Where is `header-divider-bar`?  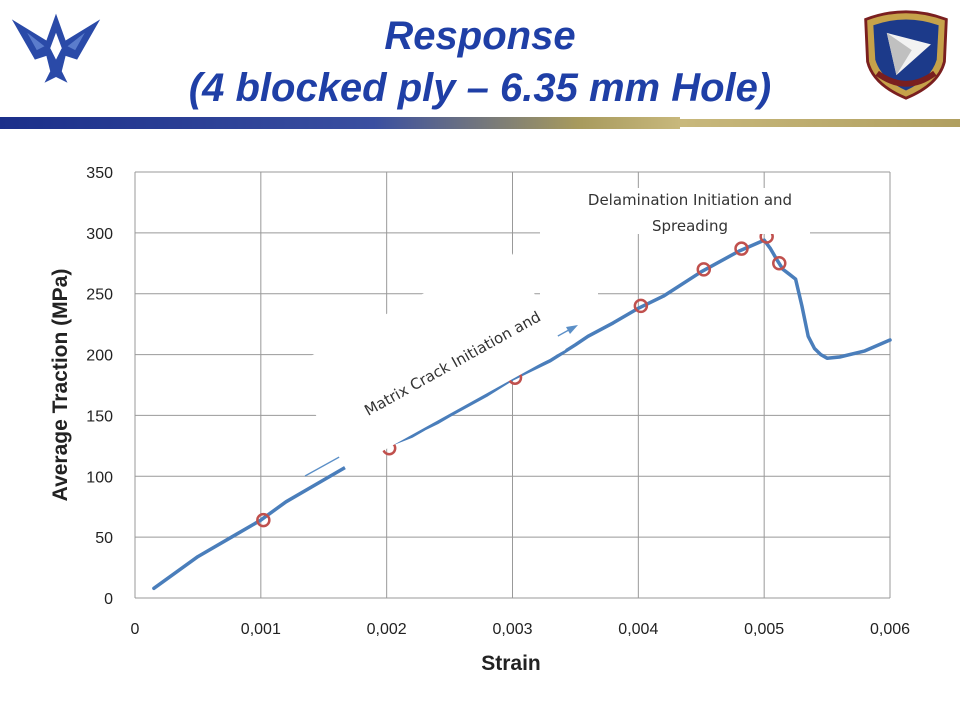 header-divider-bar is located at coordinates (480, 123).